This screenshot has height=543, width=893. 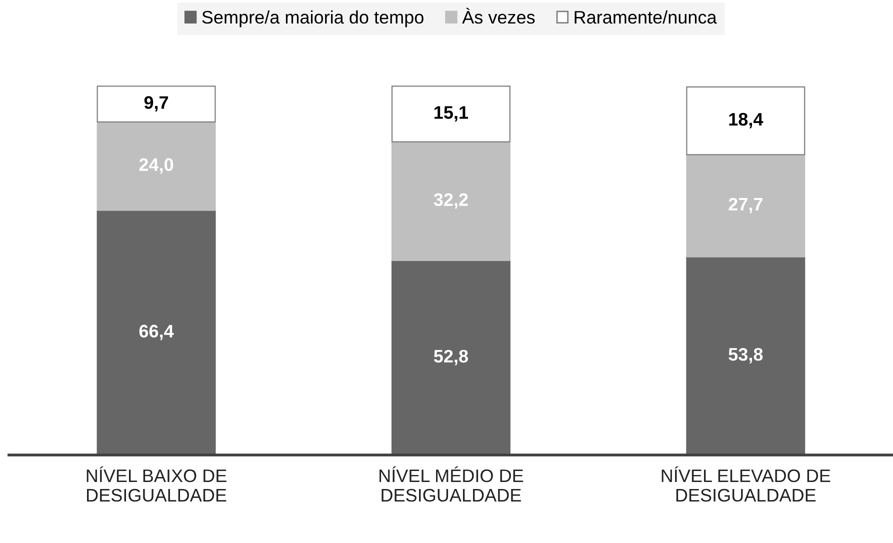 I want to click on legend-label: Sempre/a maioria do tempo, so click(x=313, y=19).